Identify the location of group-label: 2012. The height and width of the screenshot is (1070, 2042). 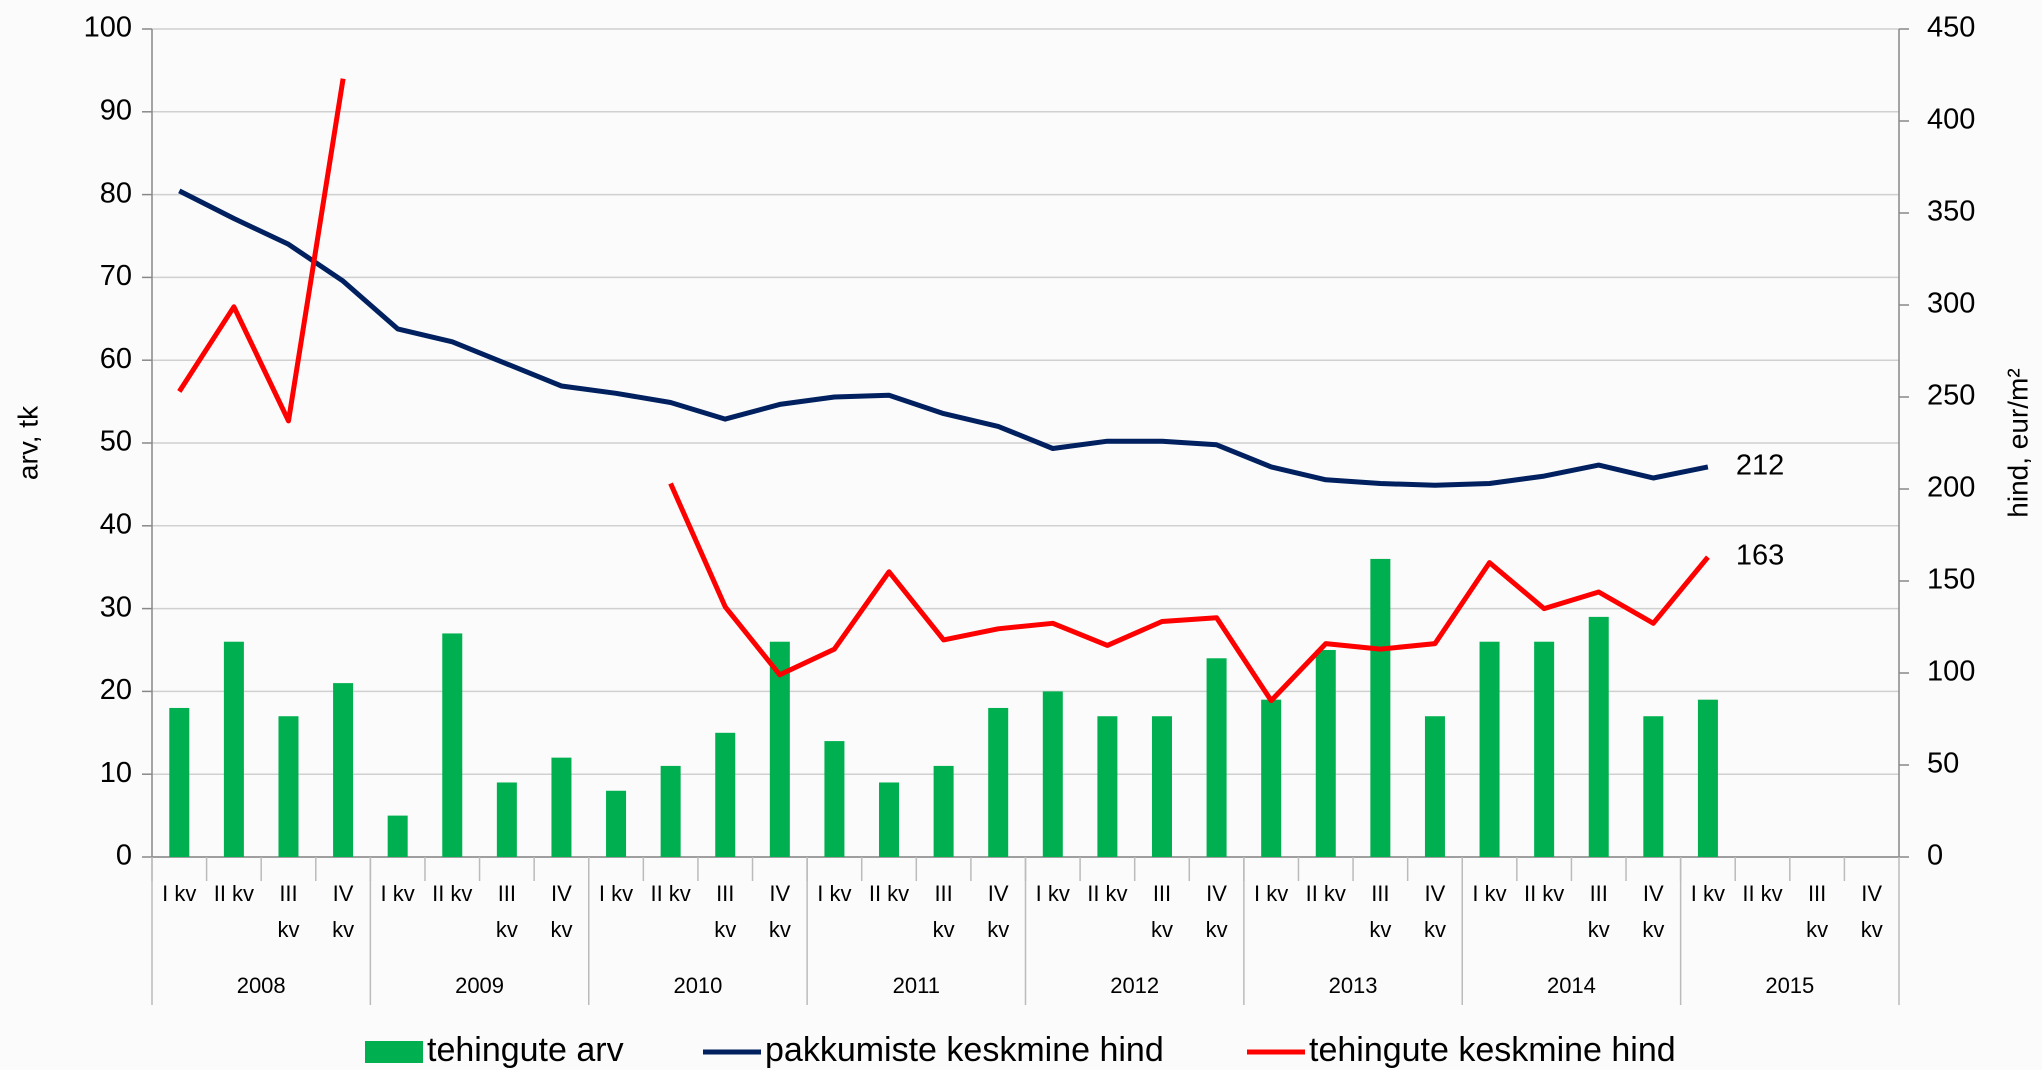
(1134, 985).